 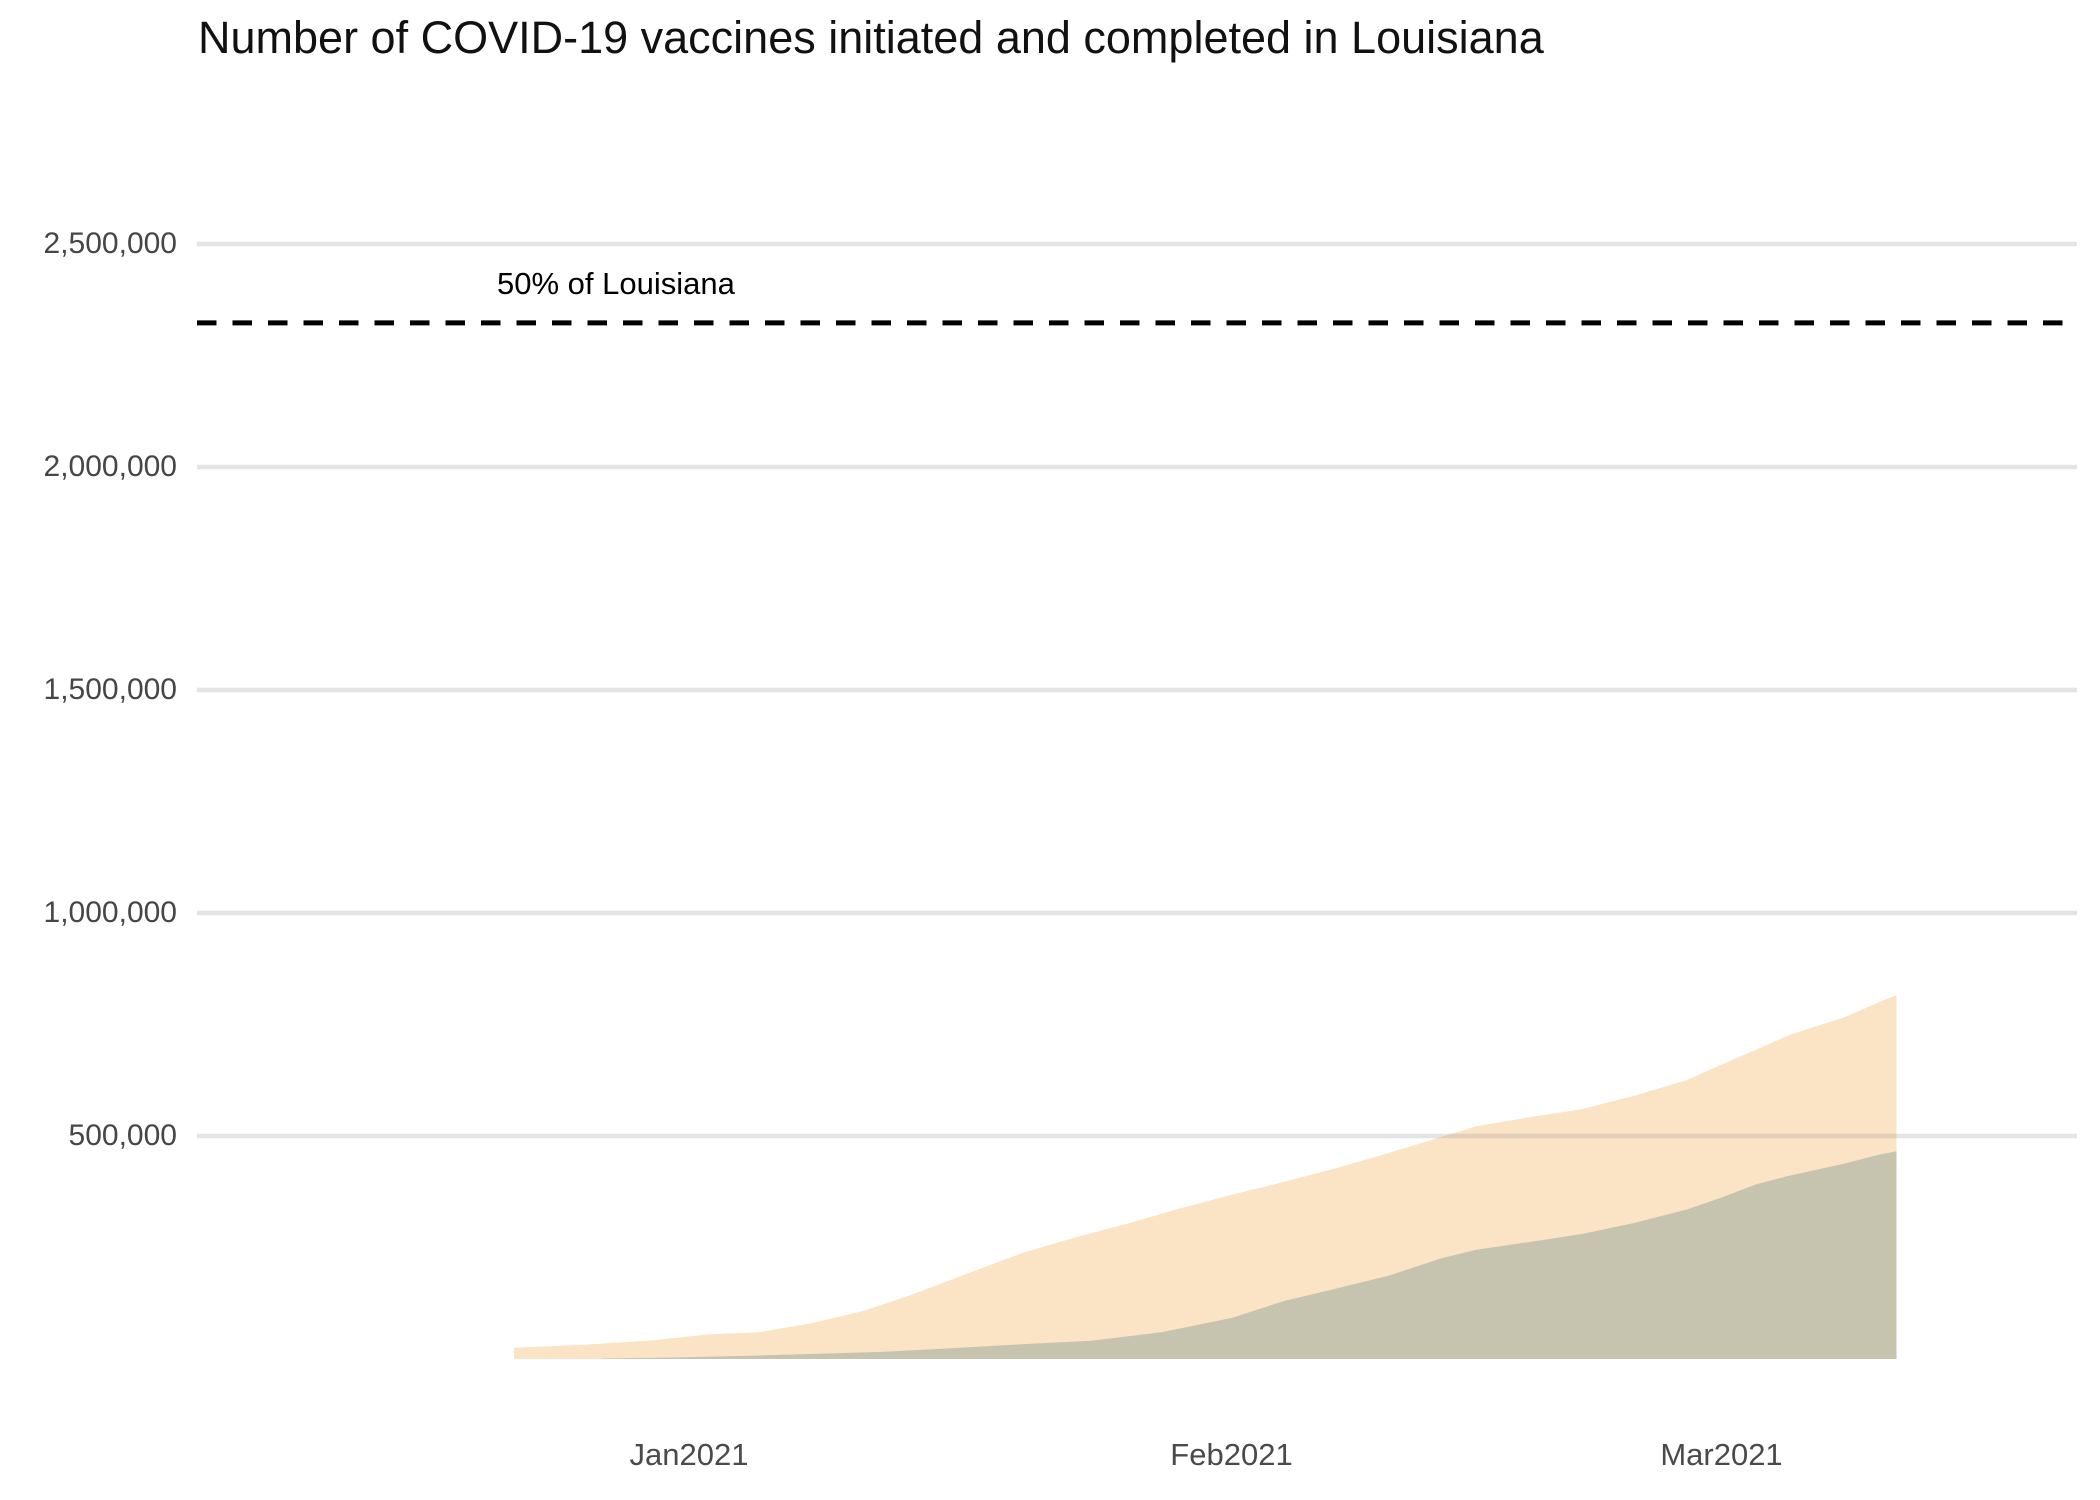 I want to click on y-axis-tick-label: 500,000, so click(x=122, y=1135).